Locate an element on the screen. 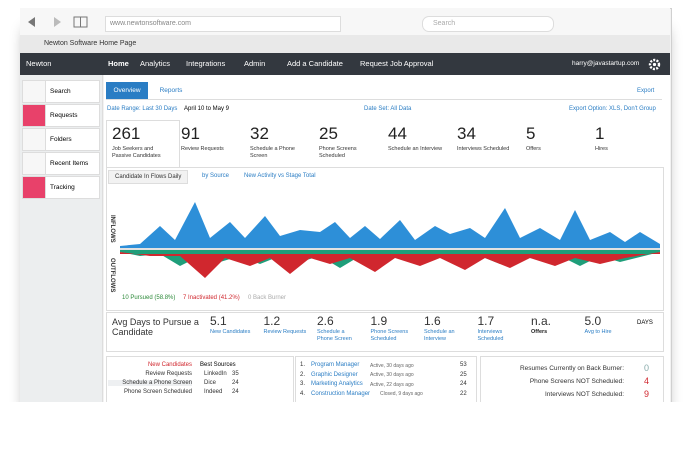  sidebar-label: Folders is located at coordinates (61, 139).